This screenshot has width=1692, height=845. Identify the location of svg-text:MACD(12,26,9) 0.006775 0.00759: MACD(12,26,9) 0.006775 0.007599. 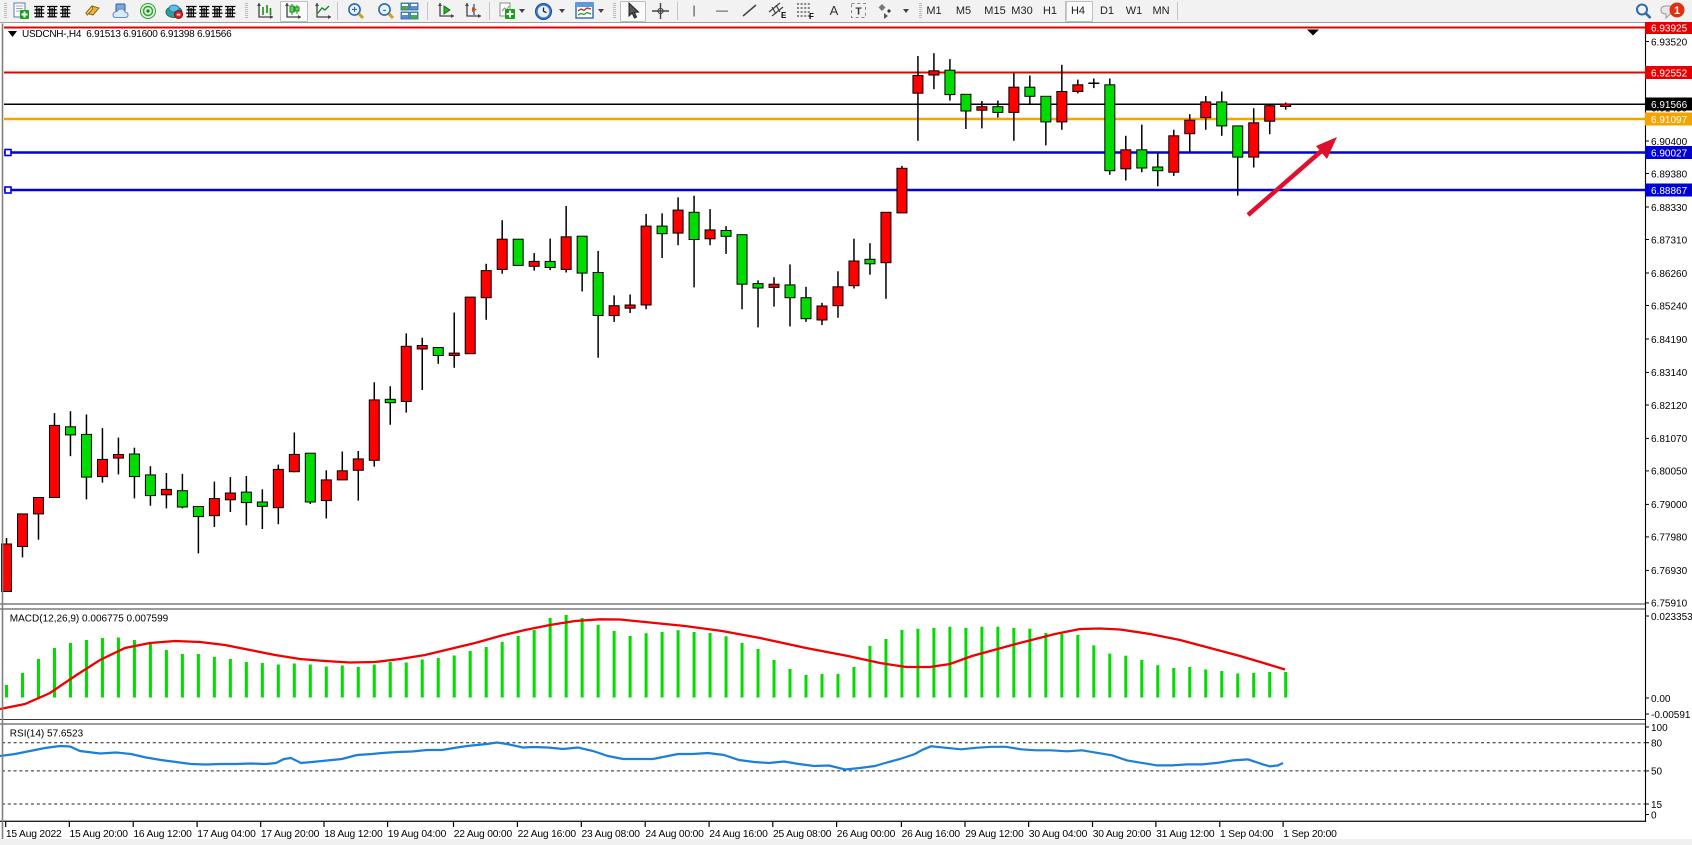
(89, 619).